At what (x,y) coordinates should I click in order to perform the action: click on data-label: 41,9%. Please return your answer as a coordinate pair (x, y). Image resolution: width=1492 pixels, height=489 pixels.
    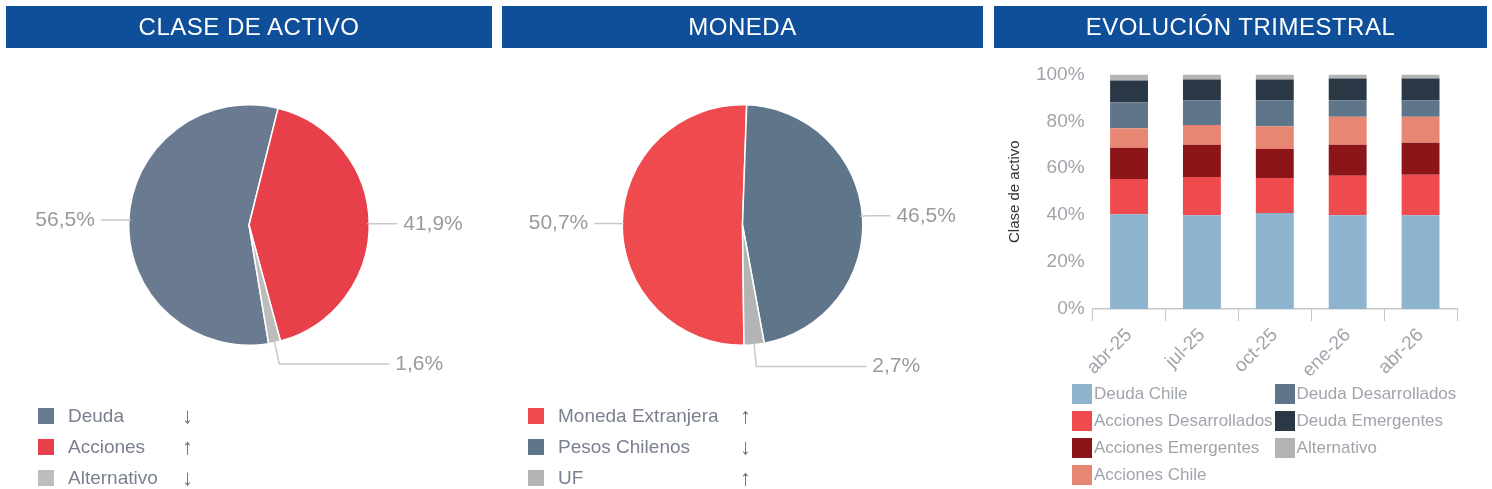
    Looking at the image, I should click on (433, 222).